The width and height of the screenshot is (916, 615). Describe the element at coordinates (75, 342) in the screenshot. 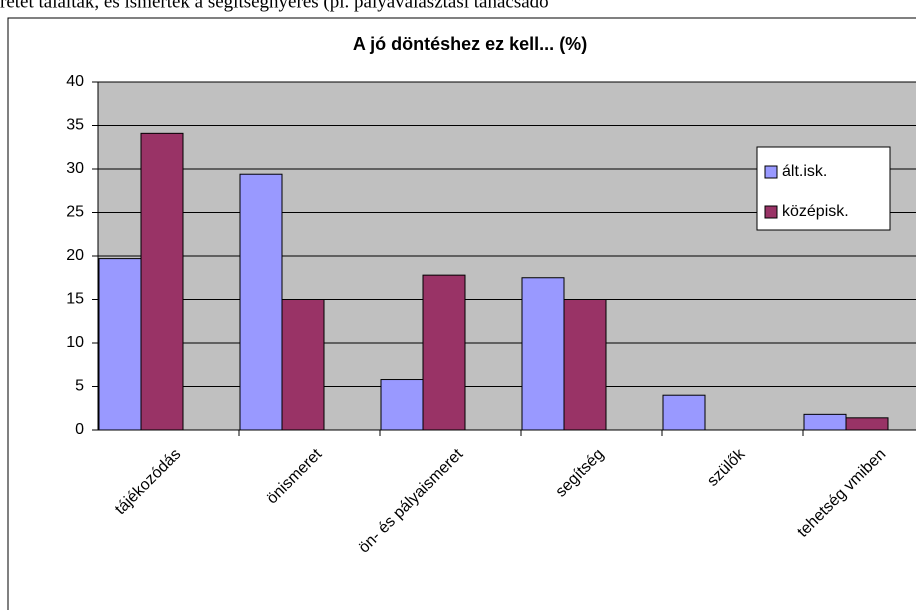

I see `y-tick-label: 10` at that location.